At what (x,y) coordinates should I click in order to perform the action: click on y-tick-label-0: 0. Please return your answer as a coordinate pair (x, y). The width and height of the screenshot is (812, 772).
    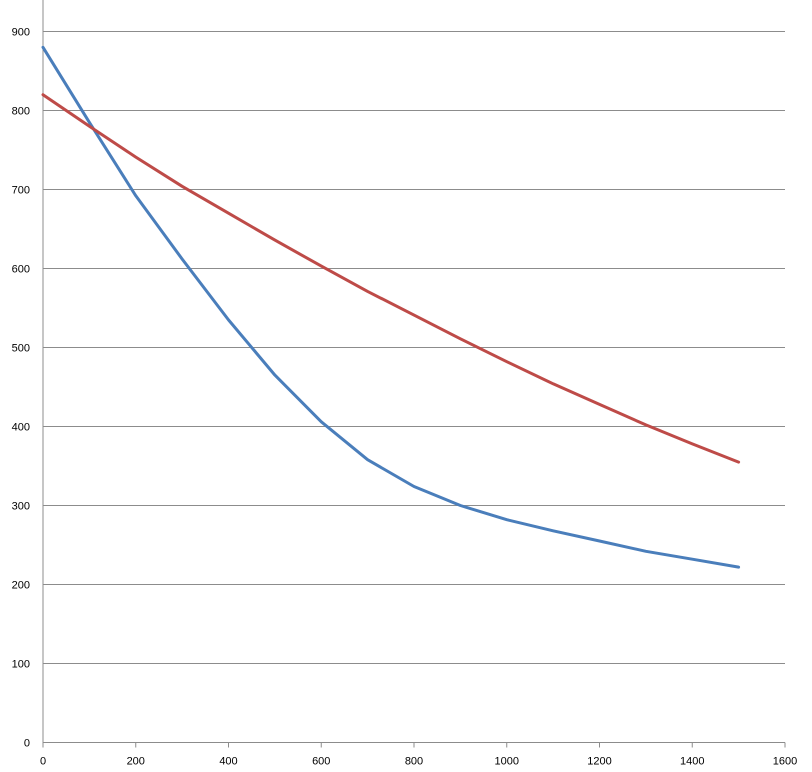
    Looking at the image, I should click on (27, 744).